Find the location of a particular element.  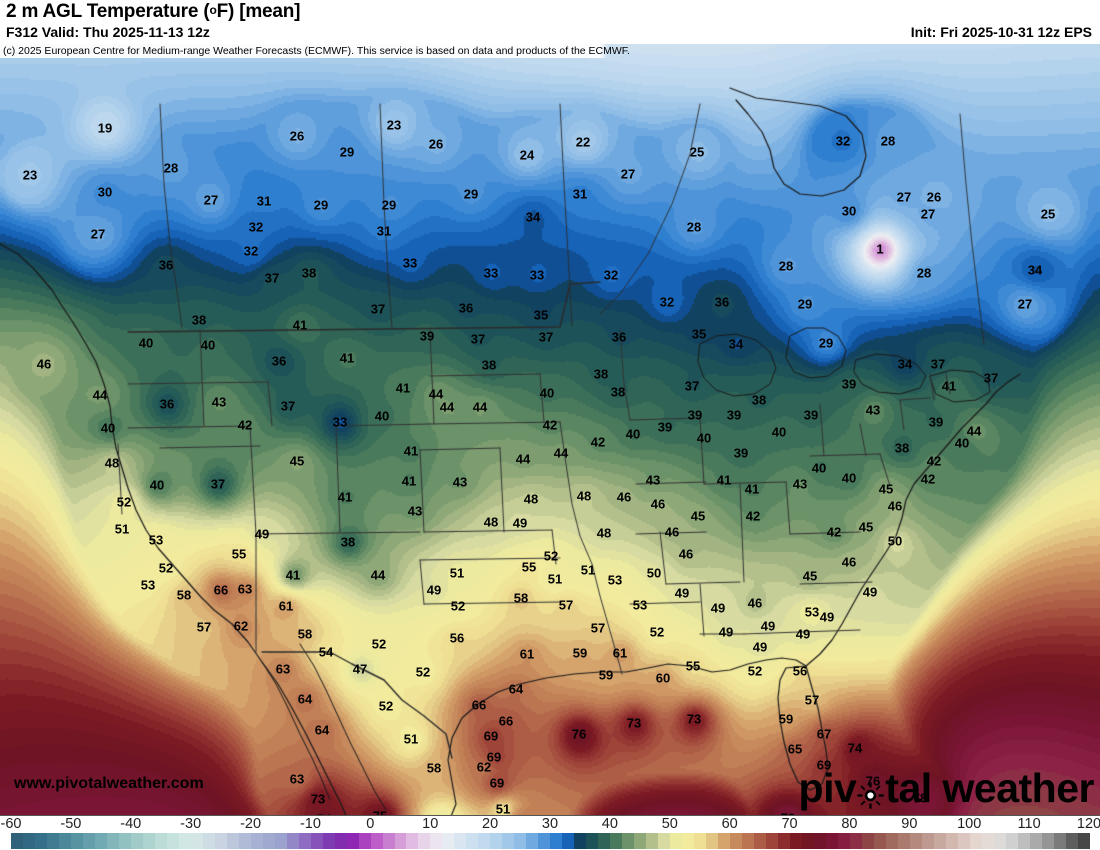

colorbar-tick: 80 is located at coordinates (849, 824).